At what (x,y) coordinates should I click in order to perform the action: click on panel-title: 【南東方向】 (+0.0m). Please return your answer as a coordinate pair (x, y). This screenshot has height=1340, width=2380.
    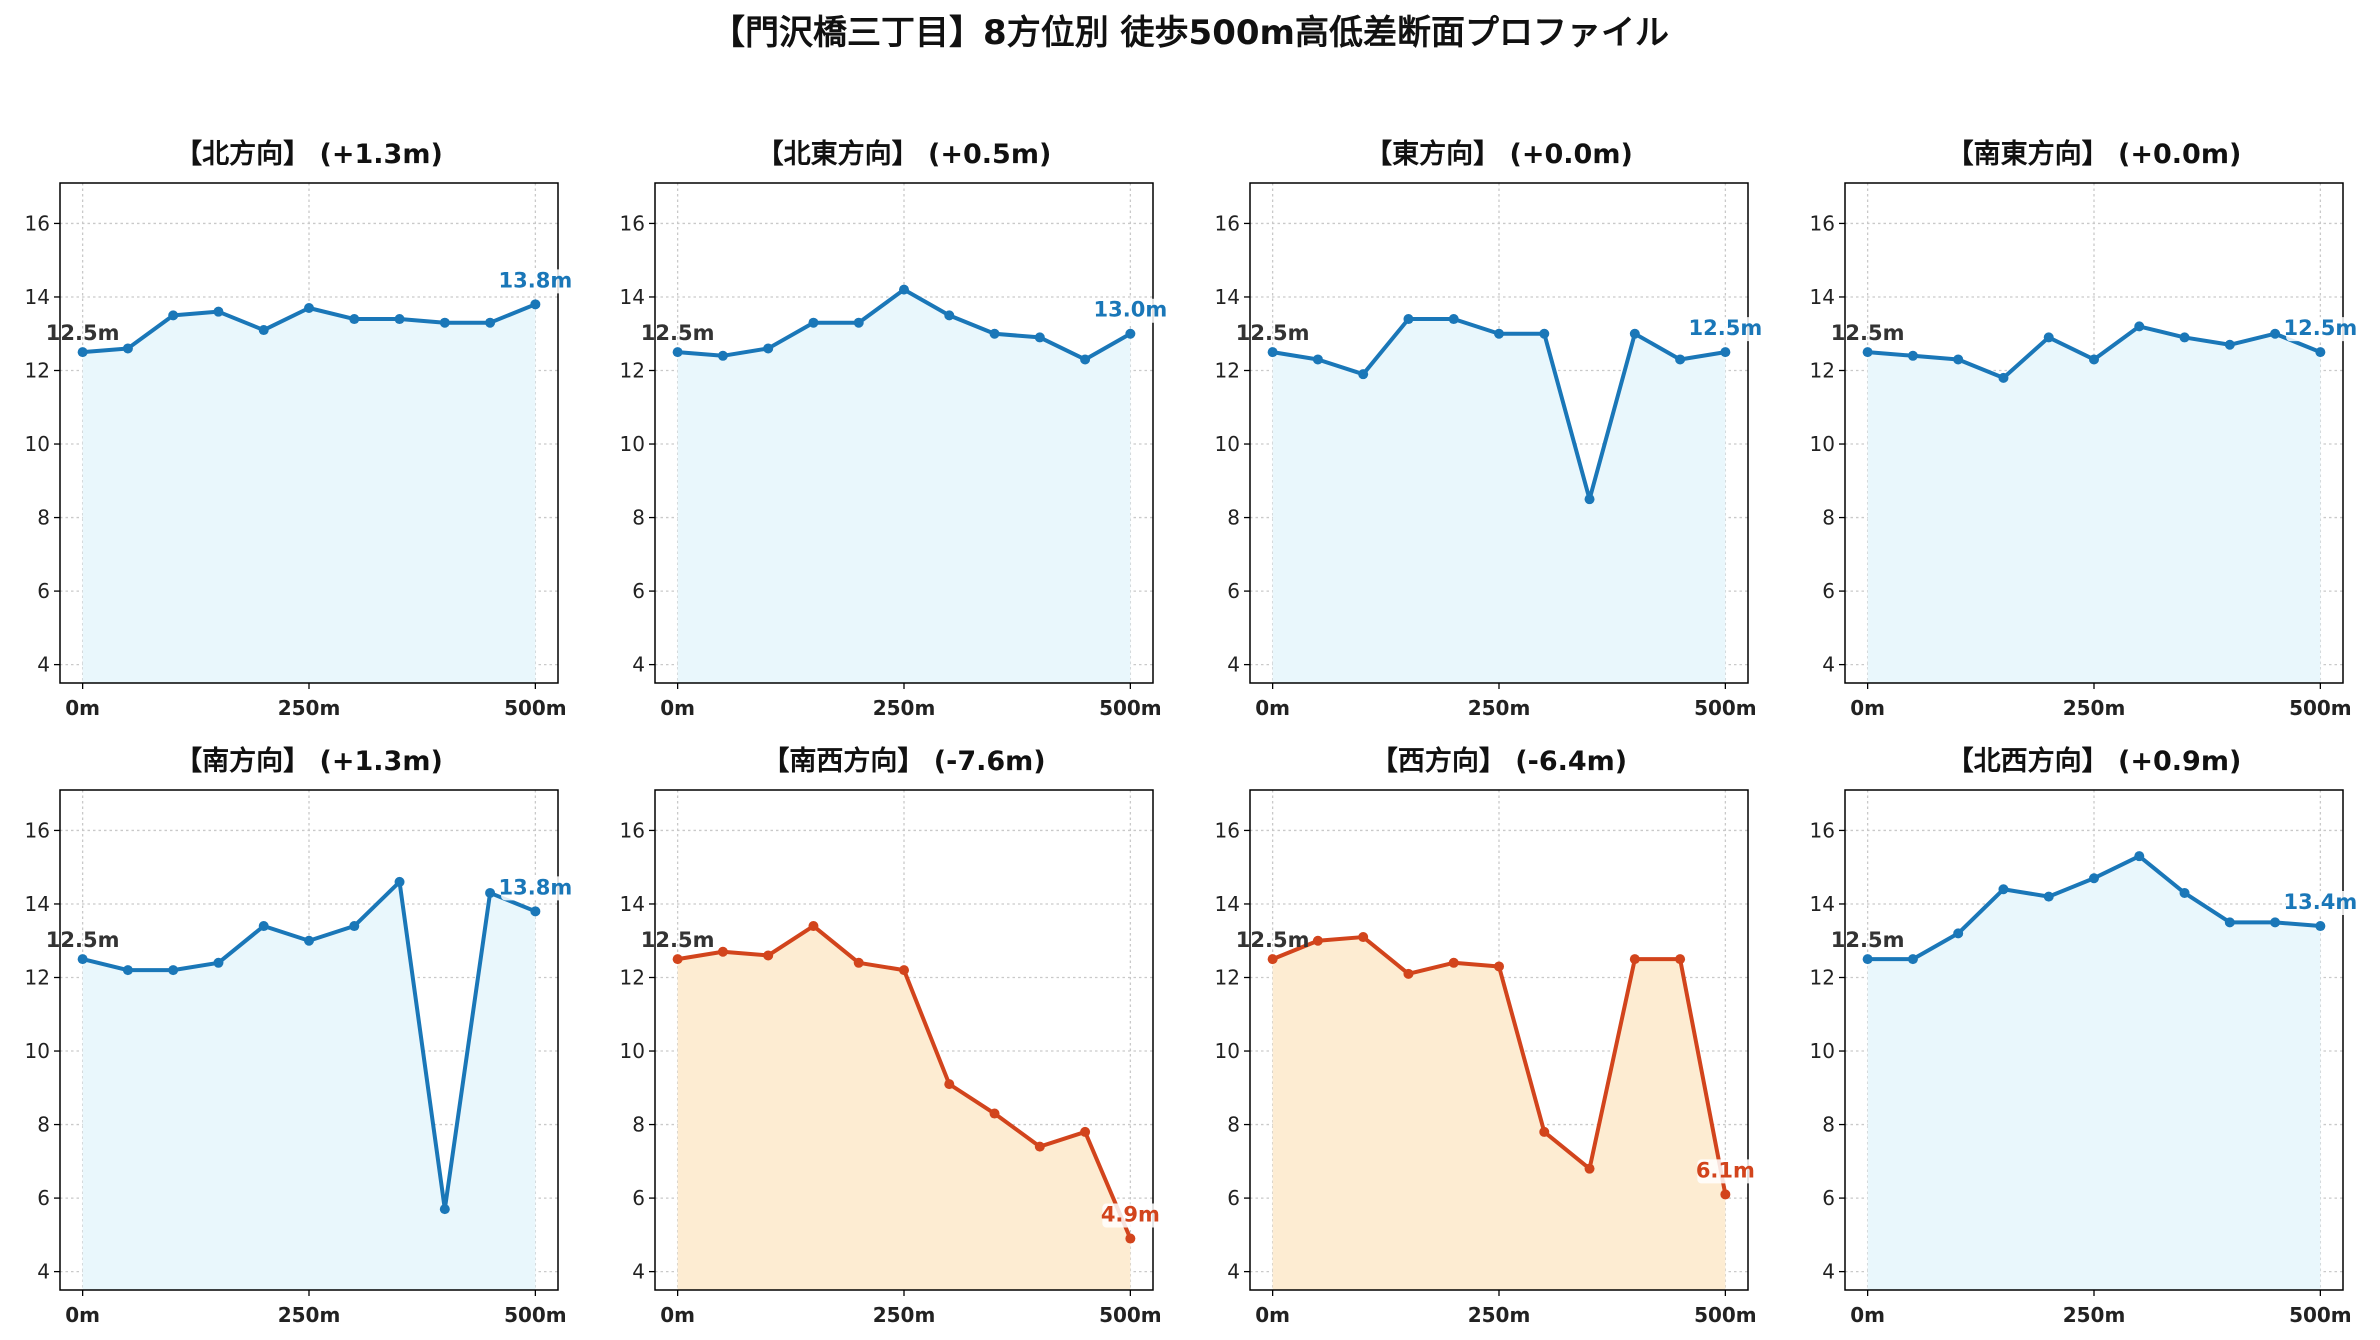
    Looking at the image, I should click on (2094, 154).